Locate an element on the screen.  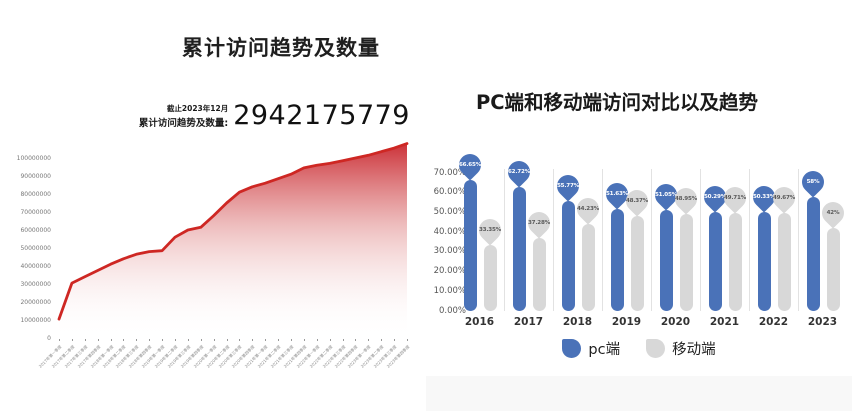
mobile-bar-2021 is located at coordinates (735, 262).